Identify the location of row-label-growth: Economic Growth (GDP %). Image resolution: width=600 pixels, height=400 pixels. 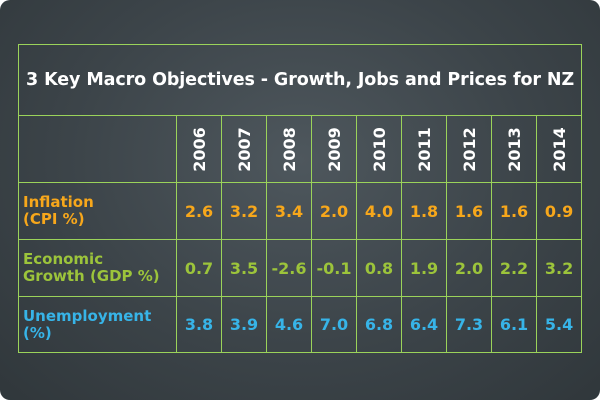
(97, 268).